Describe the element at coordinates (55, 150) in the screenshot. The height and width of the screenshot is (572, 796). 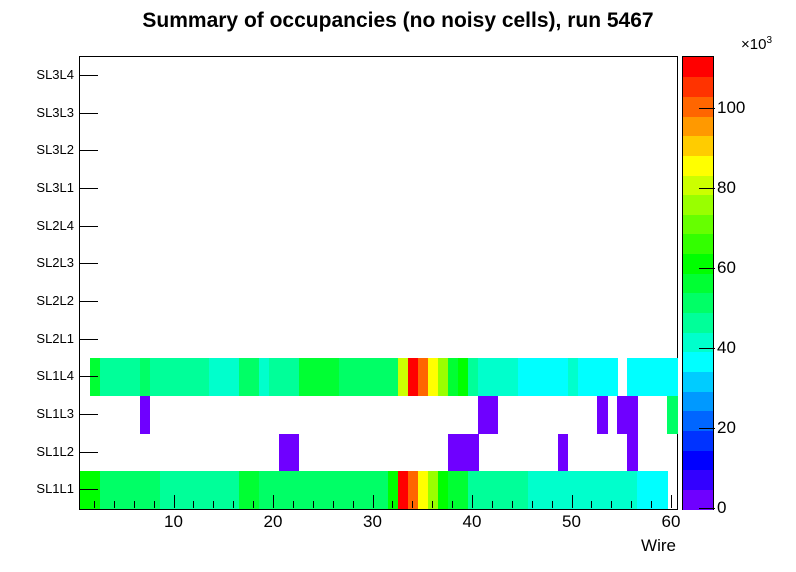
I see `y-row-label: SL3L2` at that location.